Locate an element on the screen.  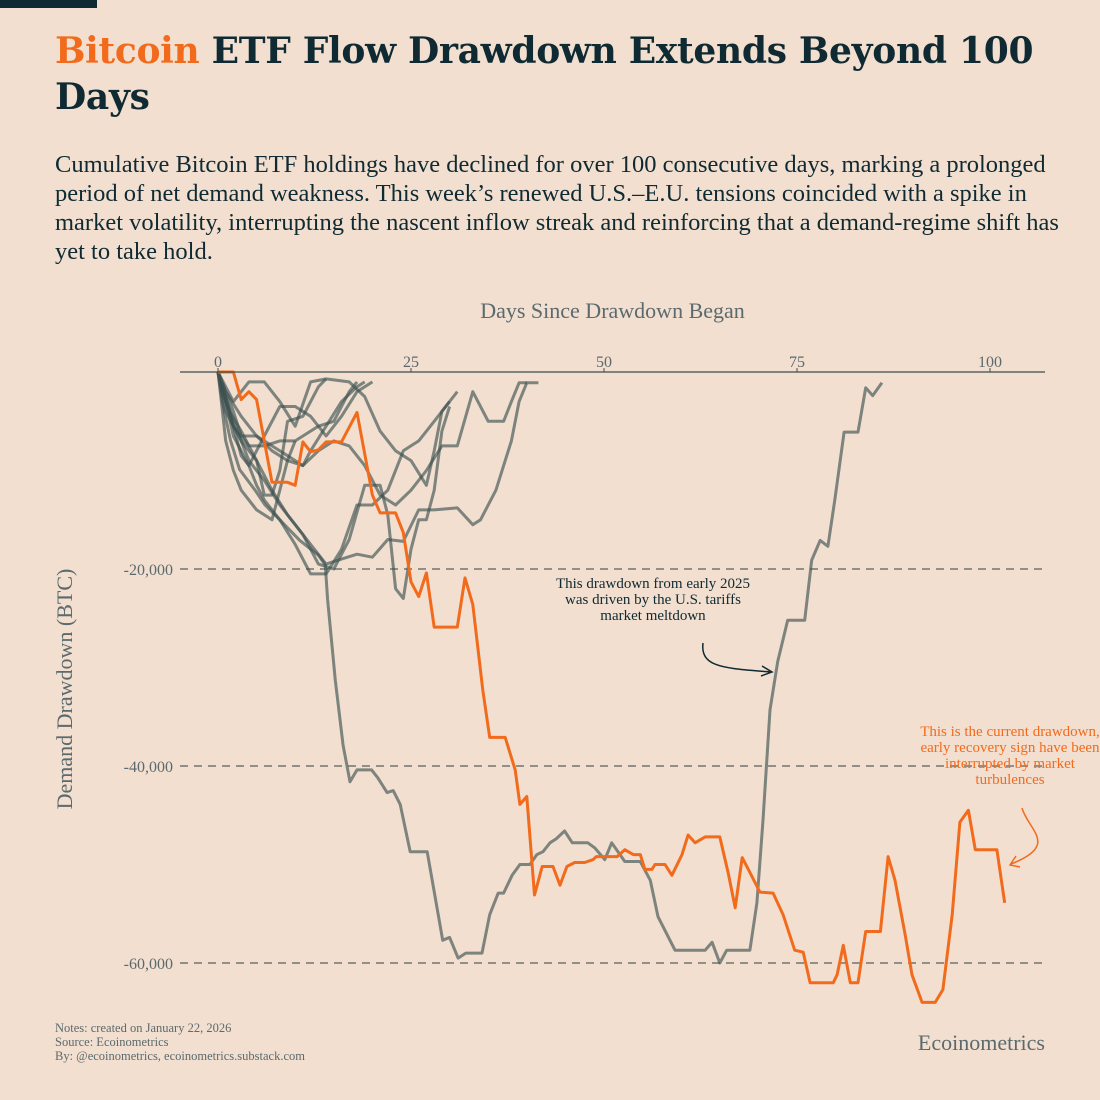
annotation-arrow-current is located at coordinates (1024, 836).